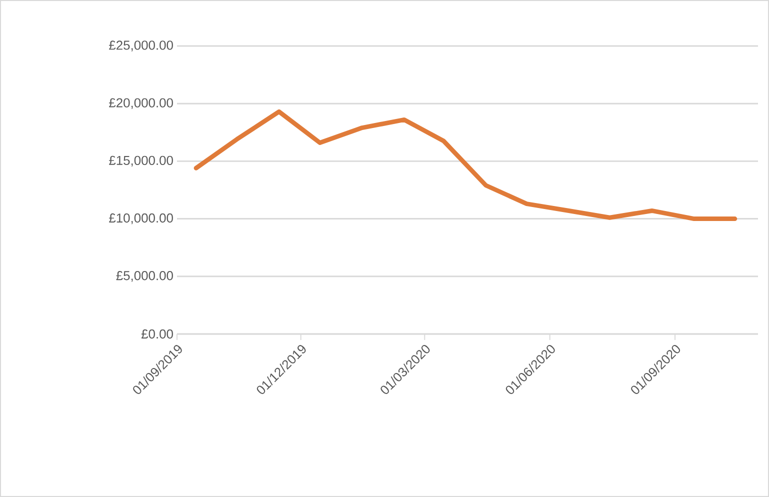  I want to click on y-tick-label: £10,000.00, so click(141, 218).